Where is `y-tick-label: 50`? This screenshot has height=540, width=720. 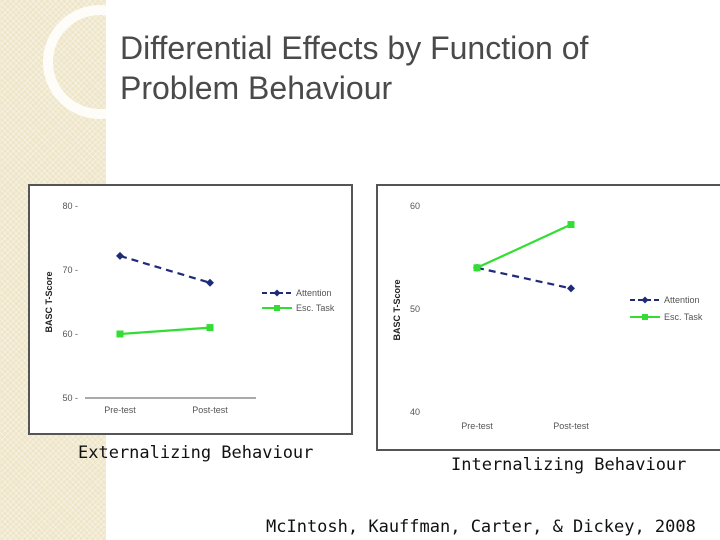 y-tick-label: 50 is located at coordinates (415, 309).